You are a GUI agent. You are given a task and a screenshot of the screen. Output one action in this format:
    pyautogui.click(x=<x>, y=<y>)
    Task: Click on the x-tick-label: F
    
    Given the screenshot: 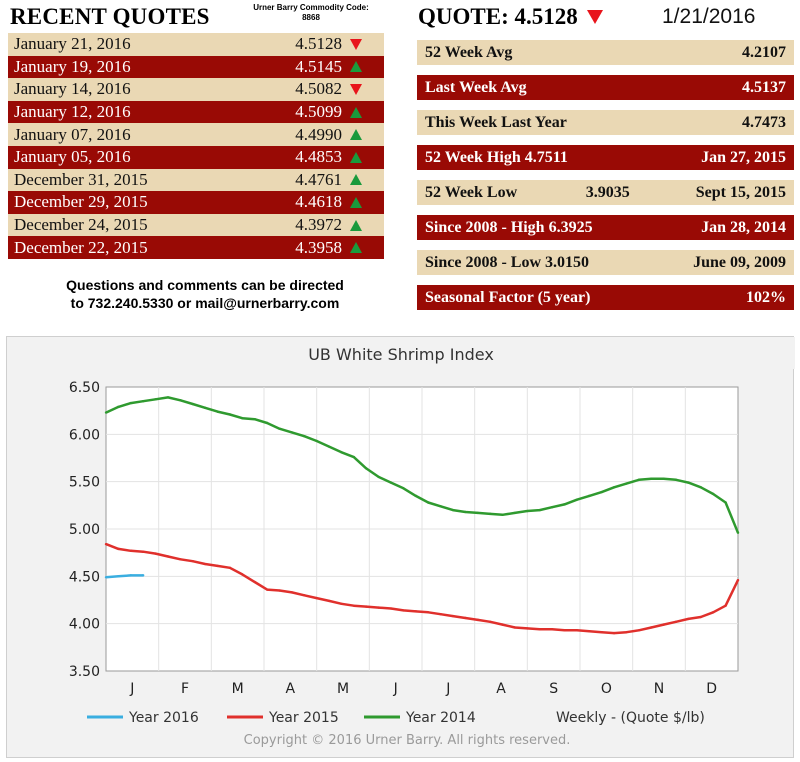 What is the action you would take?
    pyautogui.click(x=185, y=689)
    